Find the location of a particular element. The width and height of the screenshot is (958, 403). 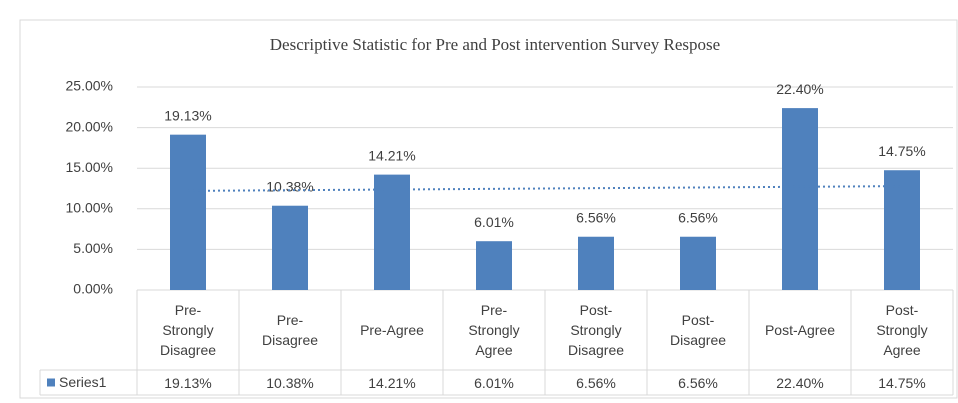

category-label: Post-Disagree is located at coordinates (698, 330).